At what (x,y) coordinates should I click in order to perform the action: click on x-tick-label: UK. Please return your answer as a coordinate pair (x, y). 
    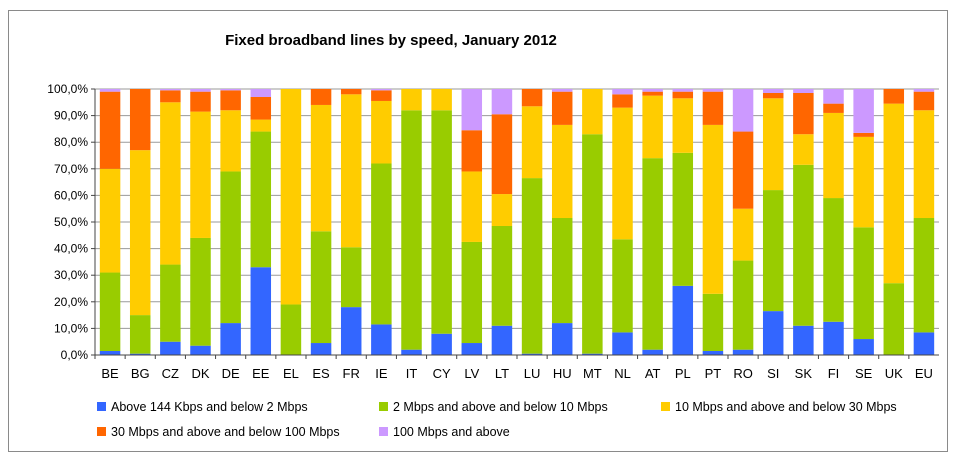
    Looking at the image, I should click on (894, 373).